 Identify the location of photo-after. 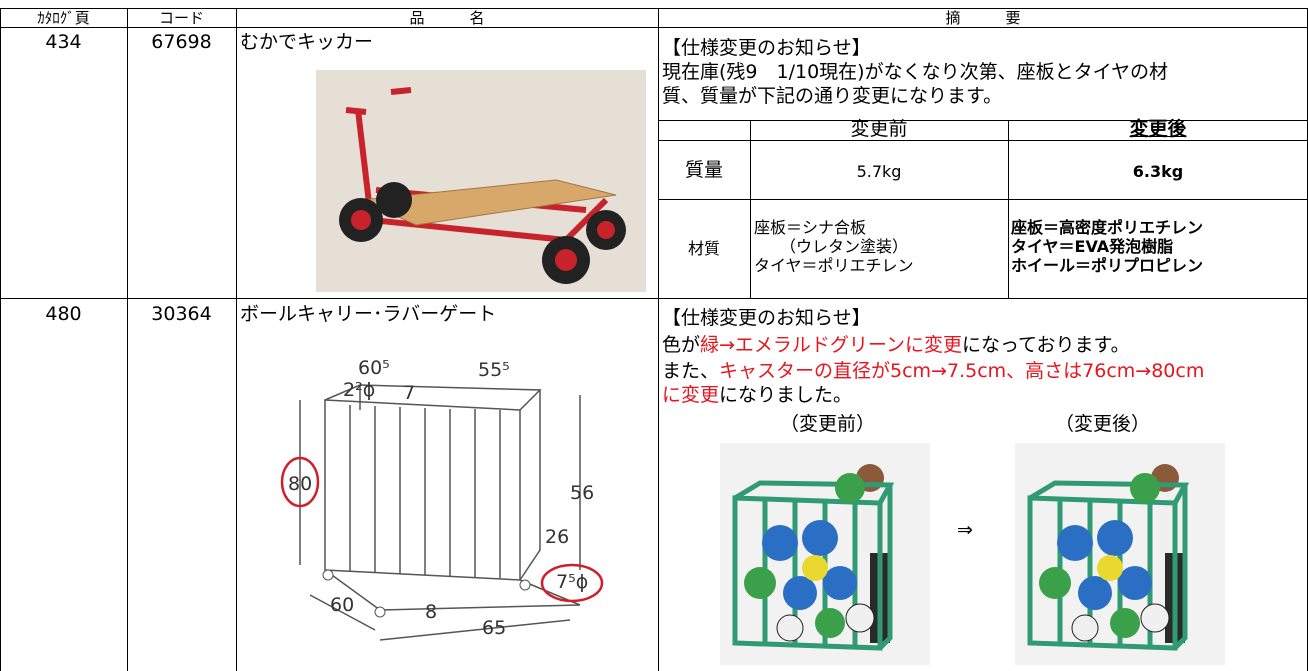
(1120, 554).